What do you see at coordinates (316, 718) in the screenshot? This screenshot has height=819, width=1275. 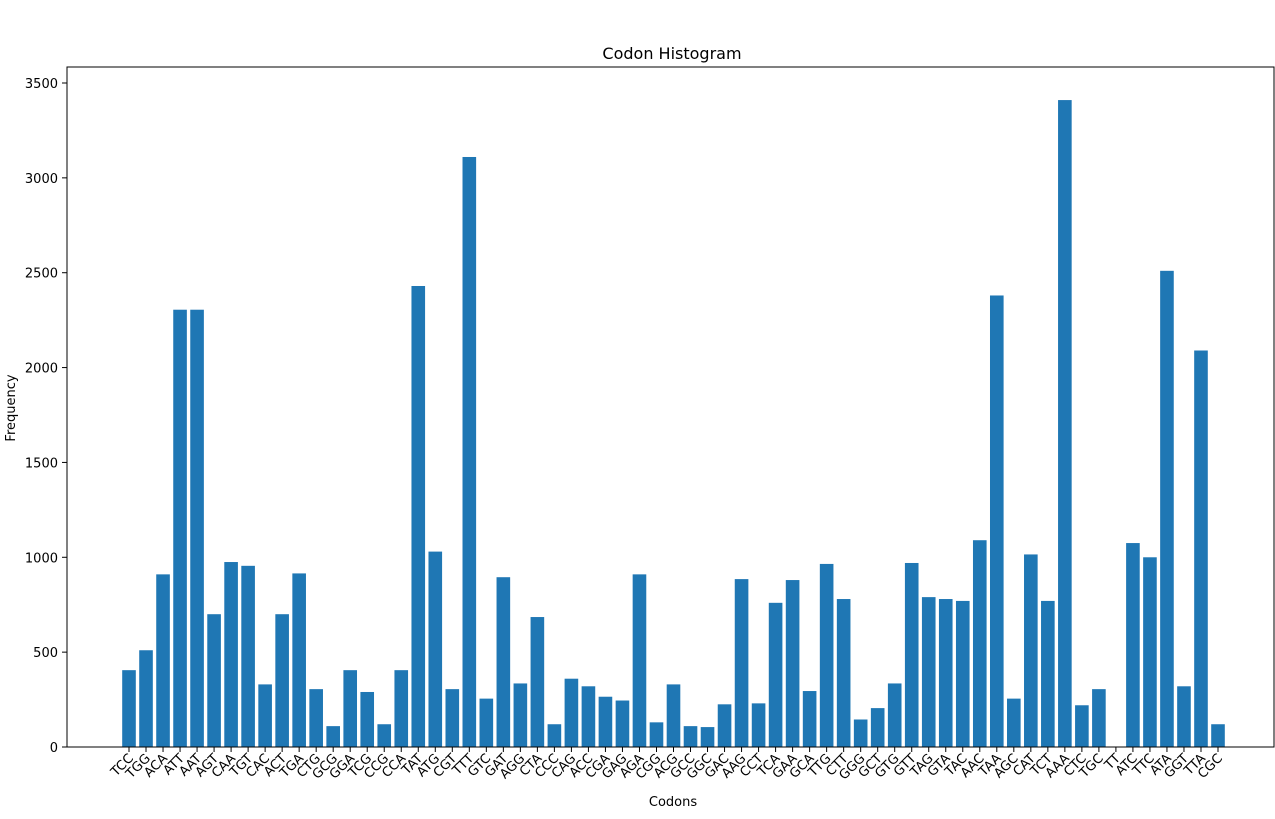 I see `bar-ctg` at bounding box center [316, 718].